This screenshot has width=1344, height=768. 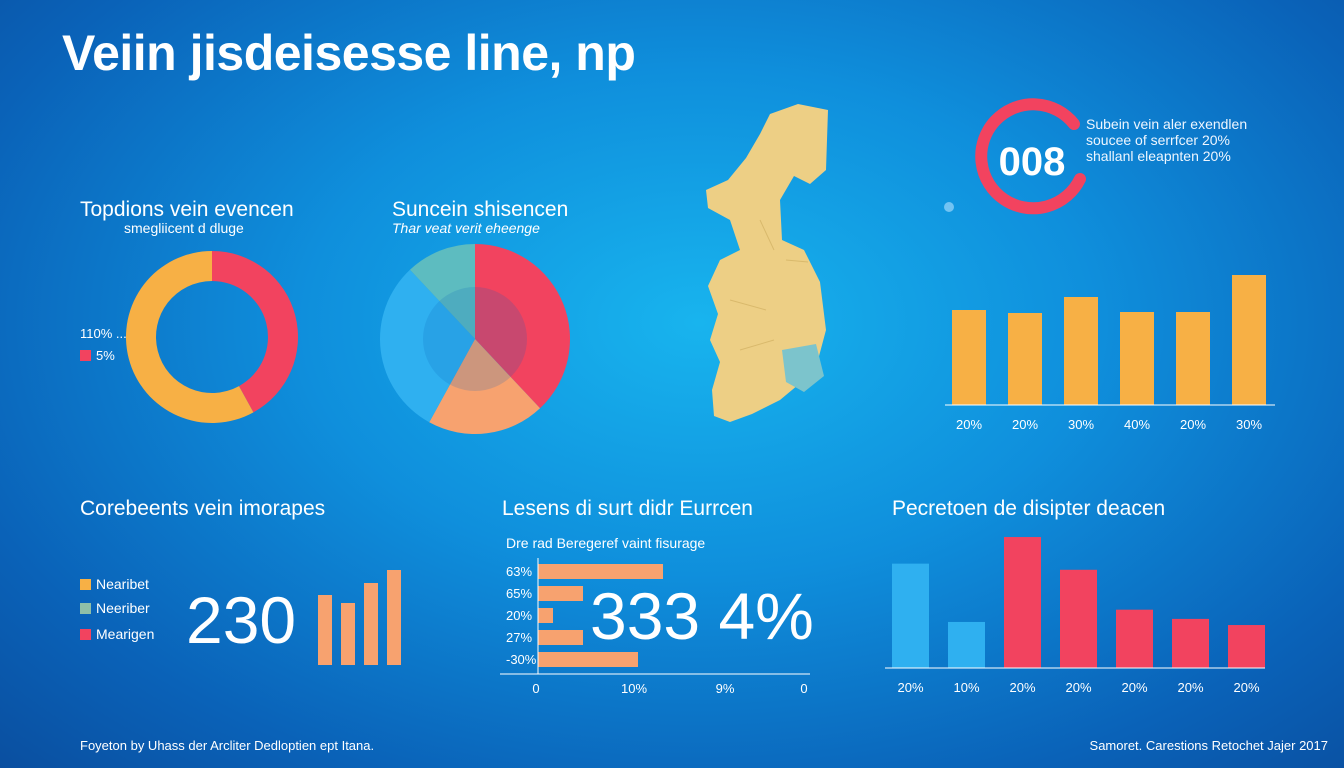 I want to click on donut-chart-subtitle: smegliicent d dluge, so click(x=184, y=228).